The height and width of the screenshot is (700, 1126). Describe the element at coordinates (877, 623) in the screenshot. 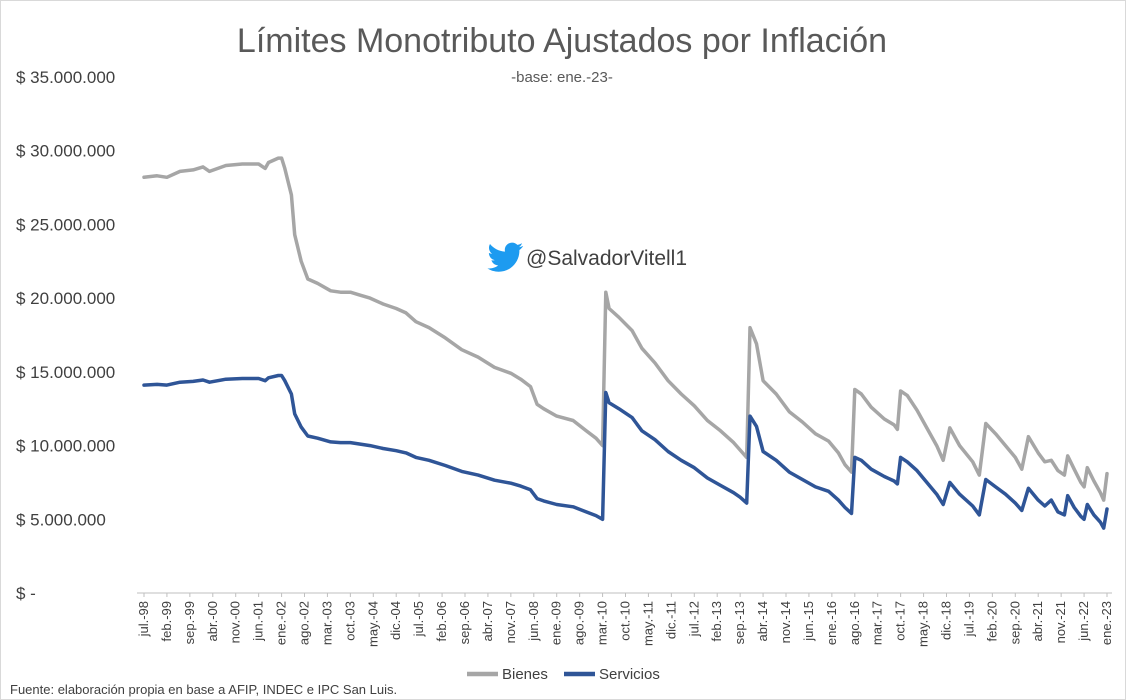

I see `x-tick-label: mar.-17` at that location.